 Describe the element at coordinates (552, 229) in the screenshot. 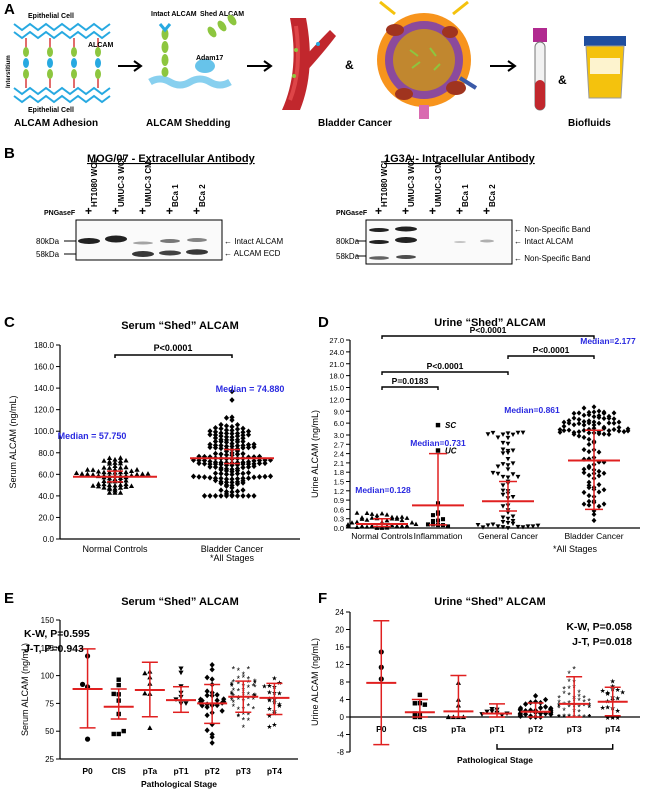

I see `band-label: ← Non-Specific Band` at that location.